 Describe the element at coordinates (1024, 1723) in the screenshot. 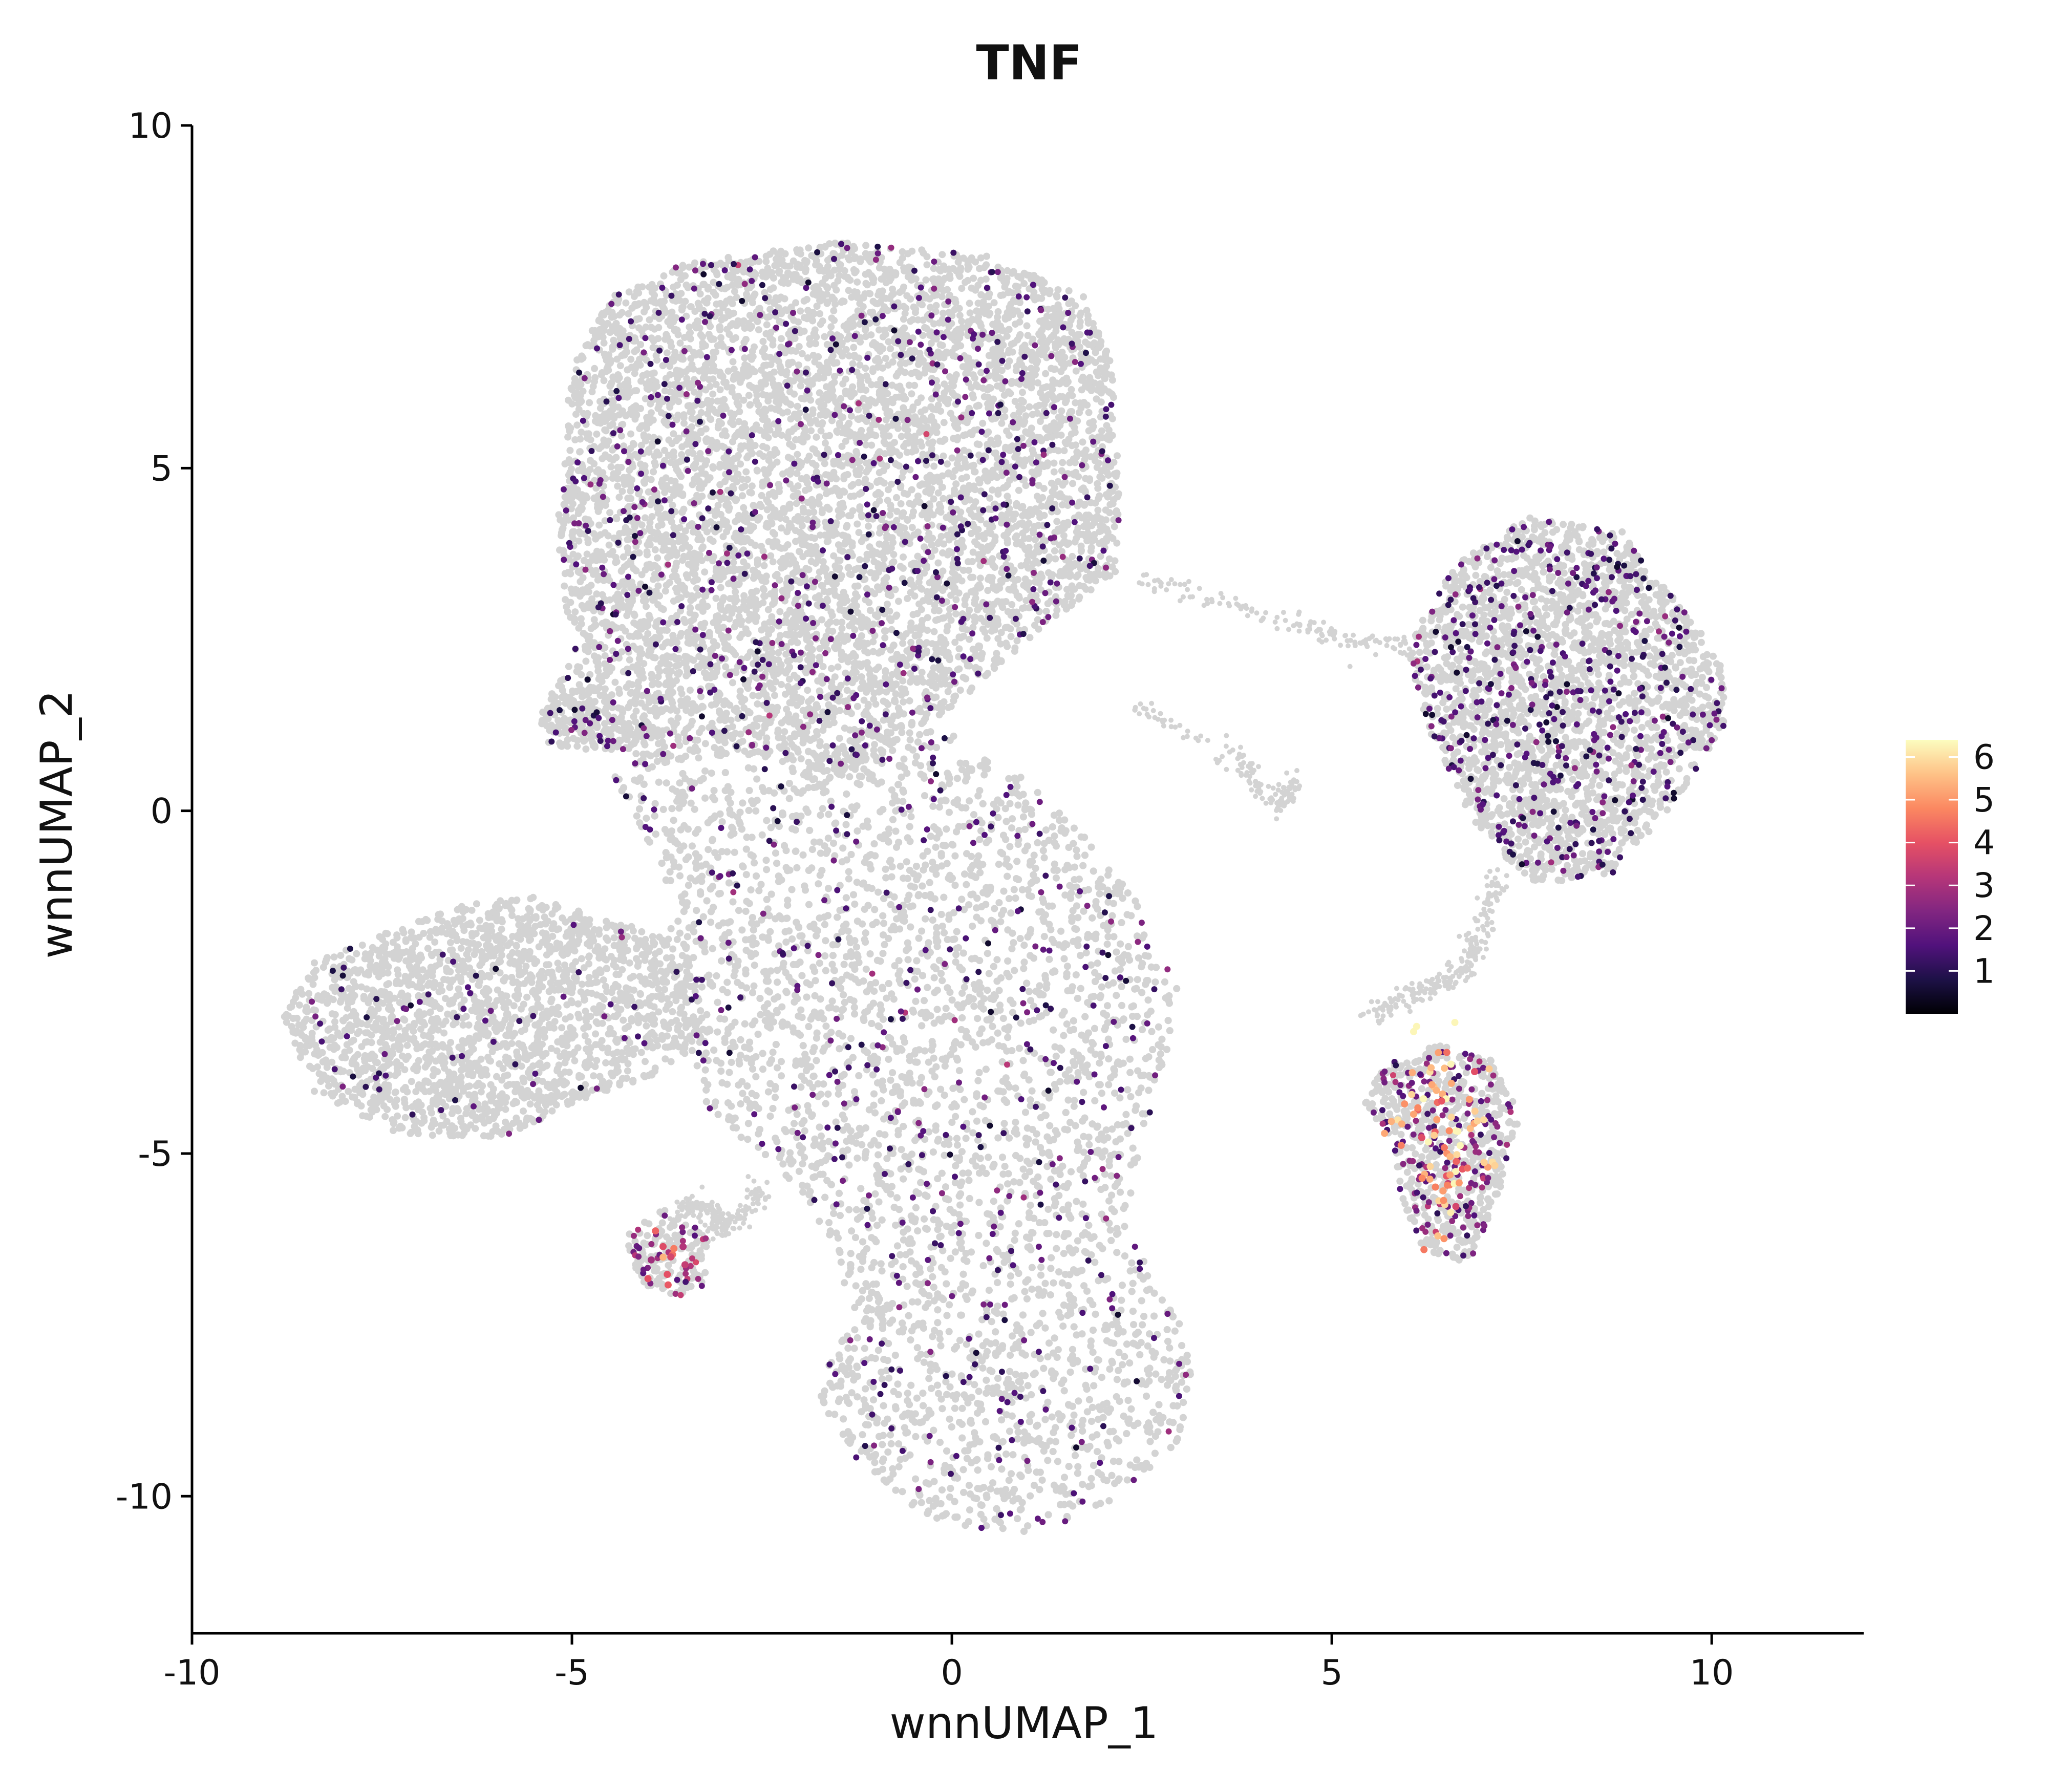

I see `x-axis-title: wnnUMAP_1` at that location.